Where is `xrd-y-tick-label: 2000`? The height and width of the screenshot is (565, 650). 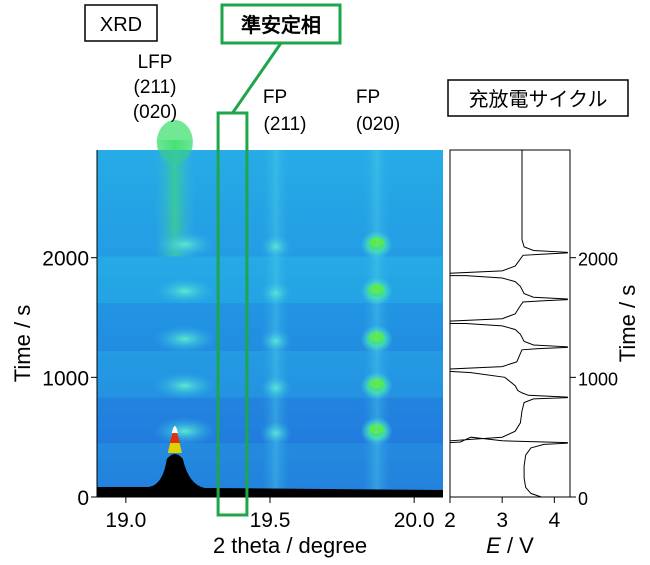 xrd-y-tick-label: 2000 is located at coordinates (65, 259).